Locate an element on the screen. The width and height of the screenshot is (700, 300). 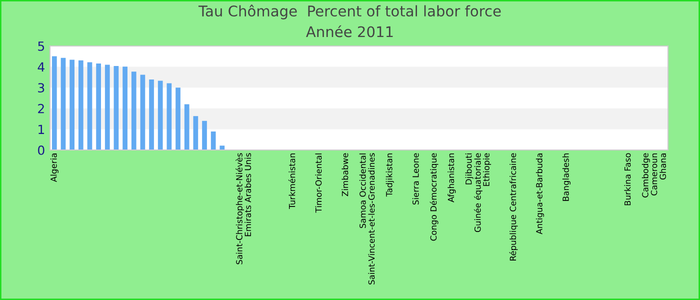
x-tick-label: Burkina Faso is located at coordinates (627, 179).